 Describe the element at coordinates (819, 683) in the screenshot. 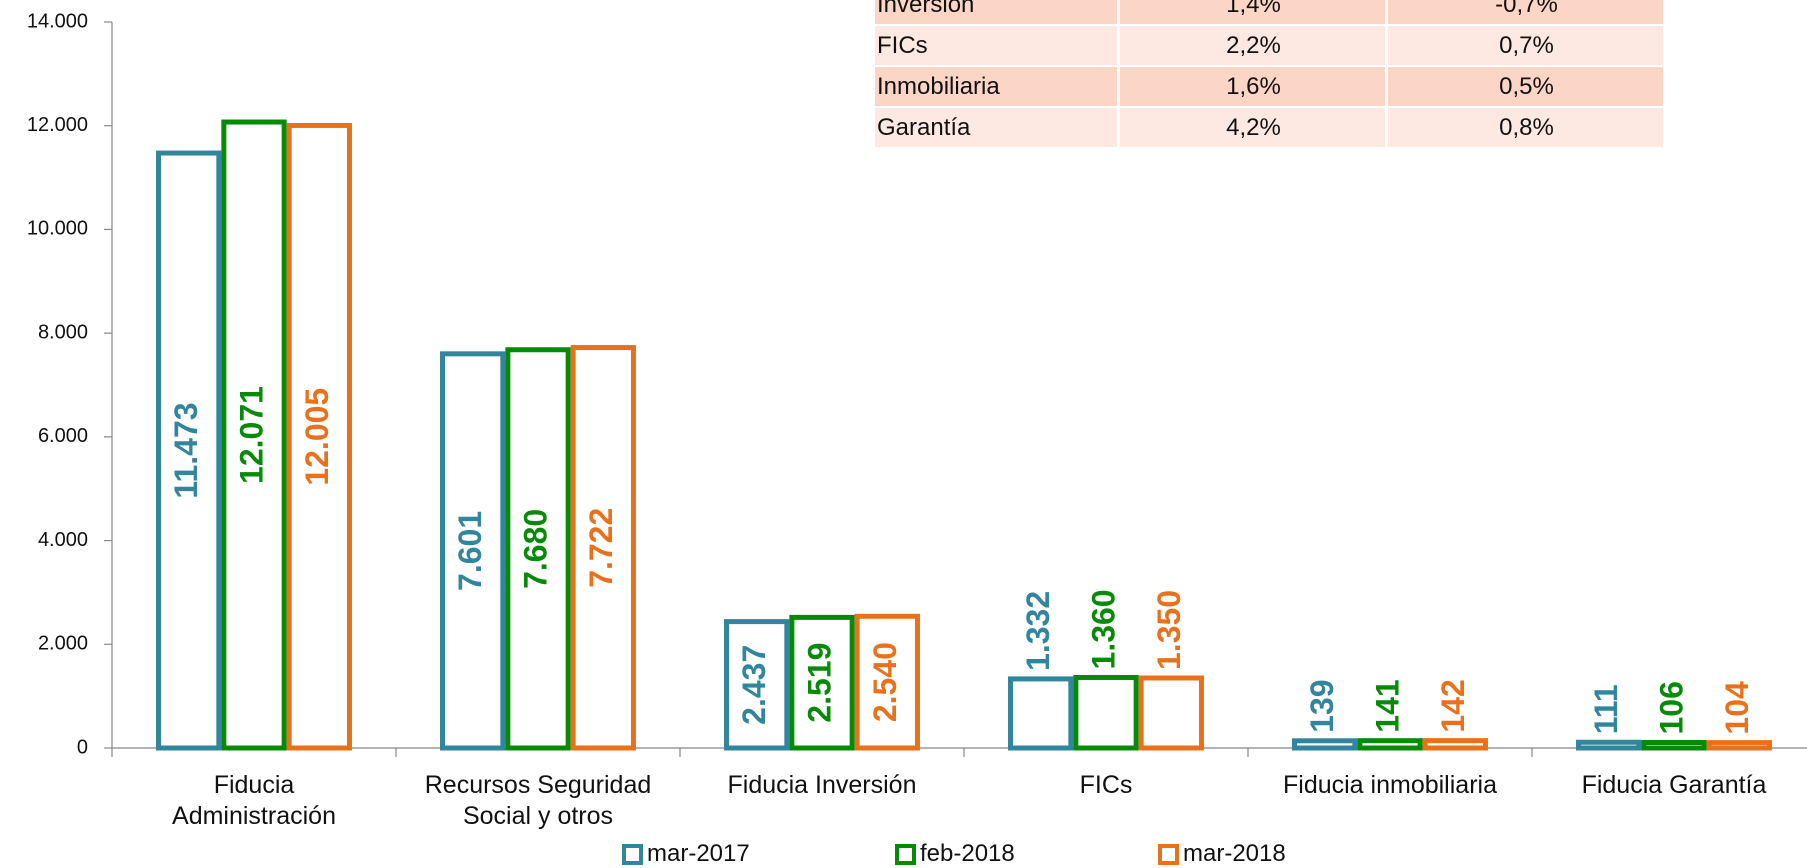

I see `data-label: 2.519` at that location.